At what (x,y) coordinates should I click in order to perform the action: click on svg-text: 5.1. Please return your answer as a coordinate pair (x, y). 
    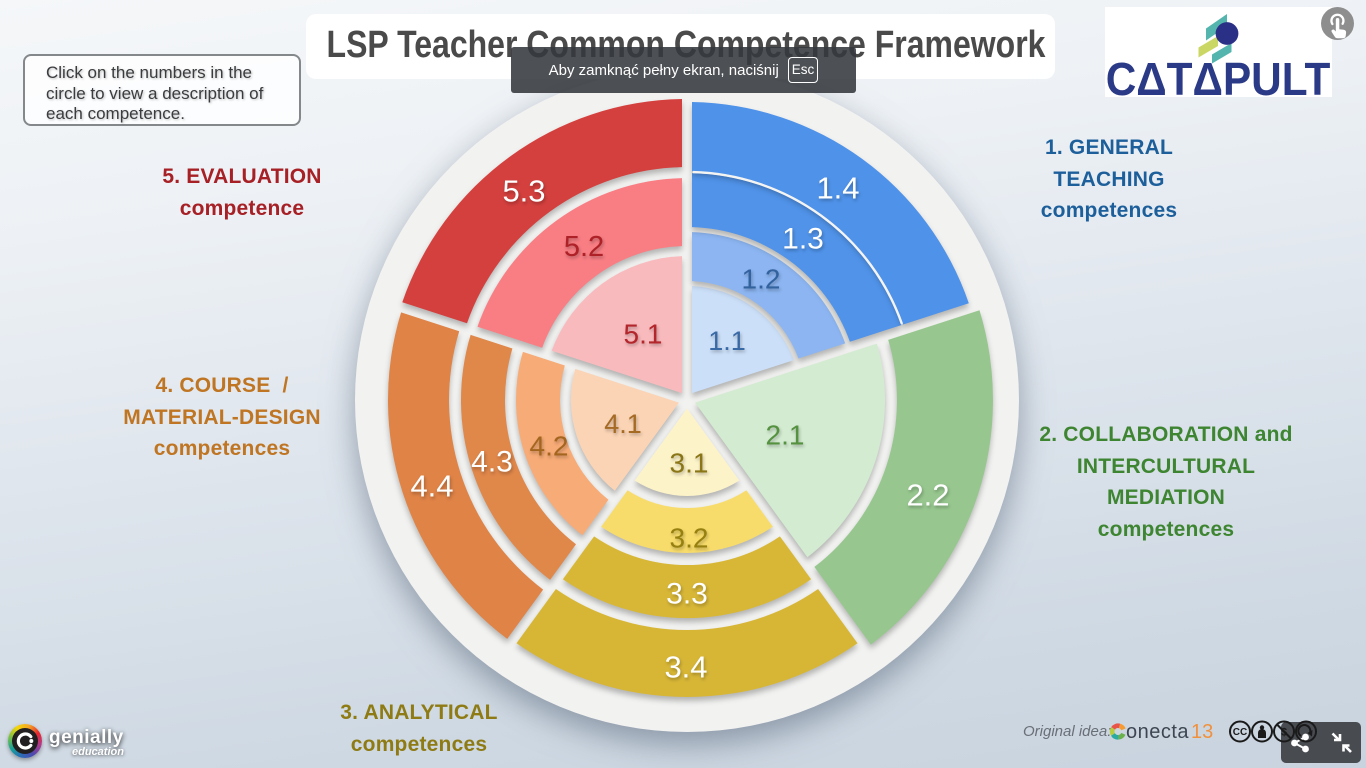
    Looking at the image, I should click on (643, 334).